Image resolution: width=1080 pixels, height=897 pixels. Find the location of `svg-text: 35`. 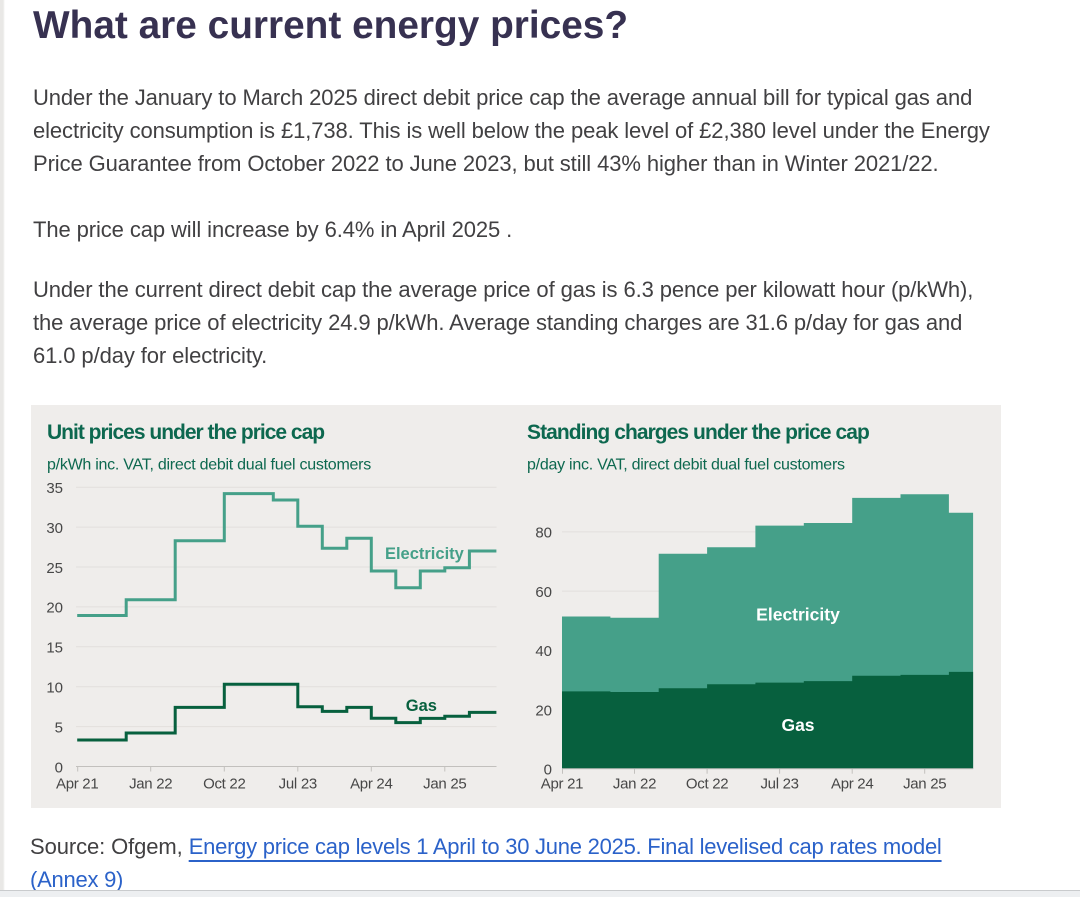

svg-text: 35 is located at coordinates (54, 488).